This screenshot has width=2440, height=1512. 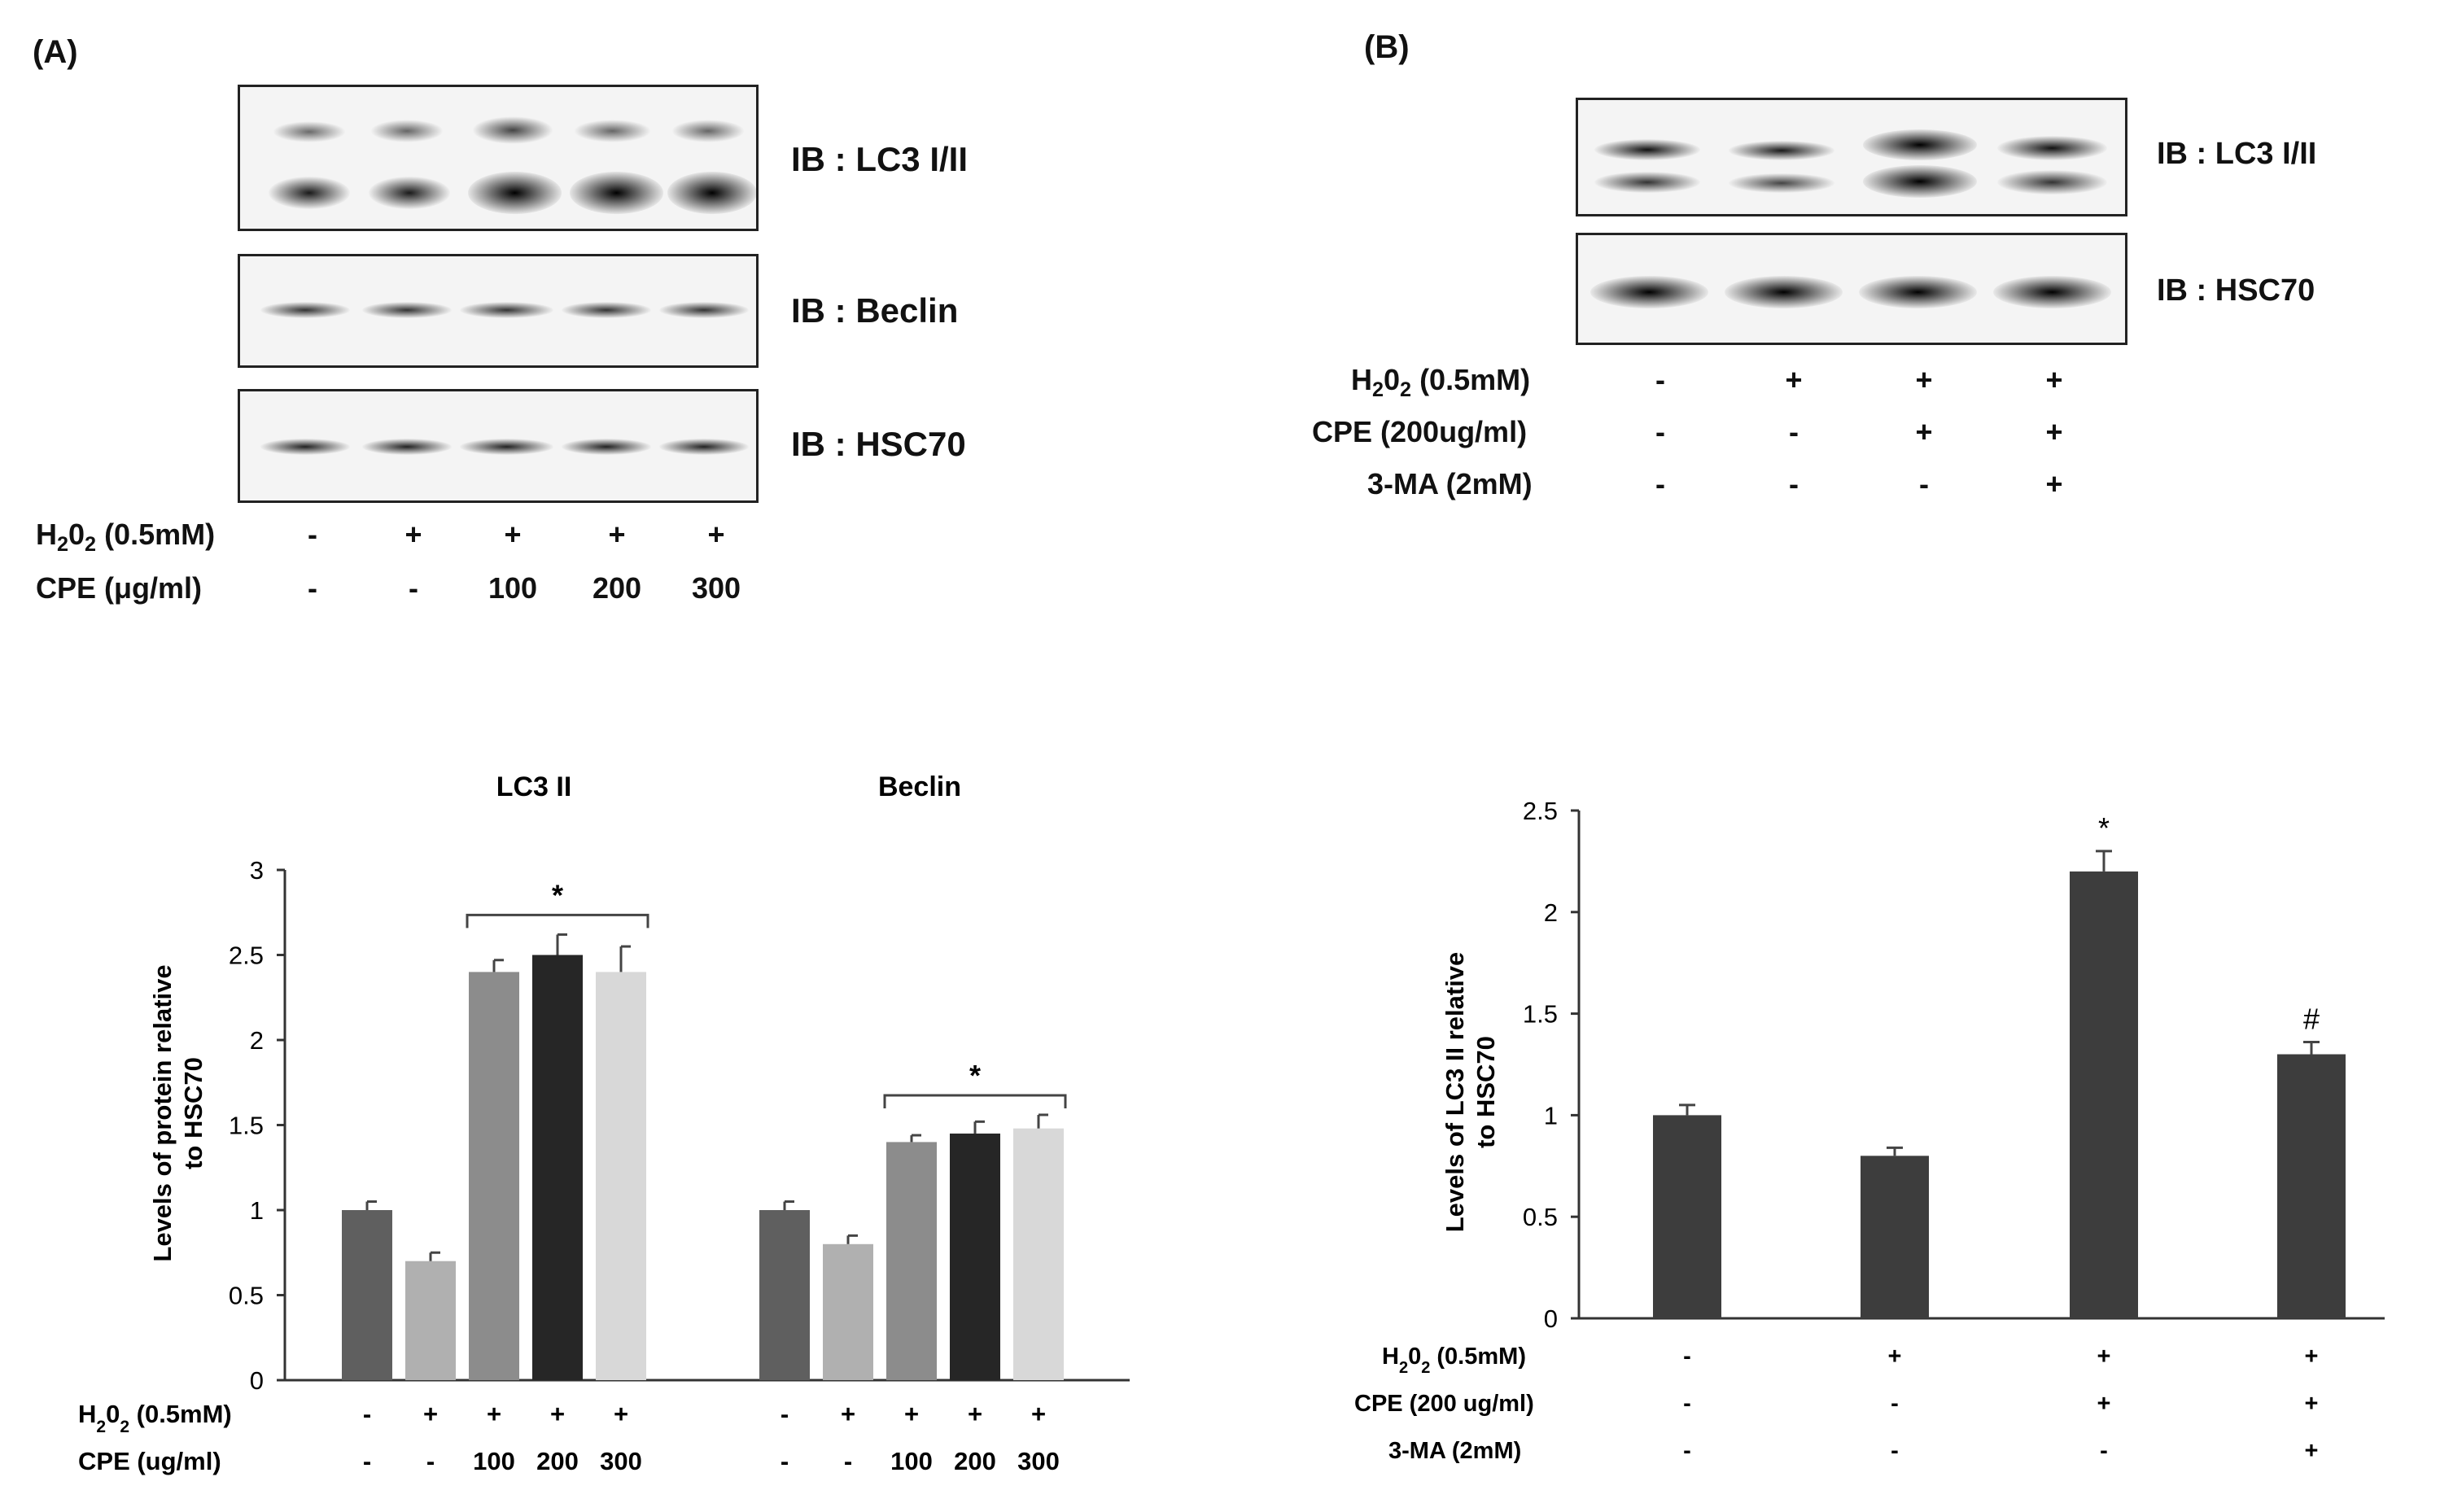 I want to click on blot-a-cpe-value-3: 200, so click(x=617, y=588).